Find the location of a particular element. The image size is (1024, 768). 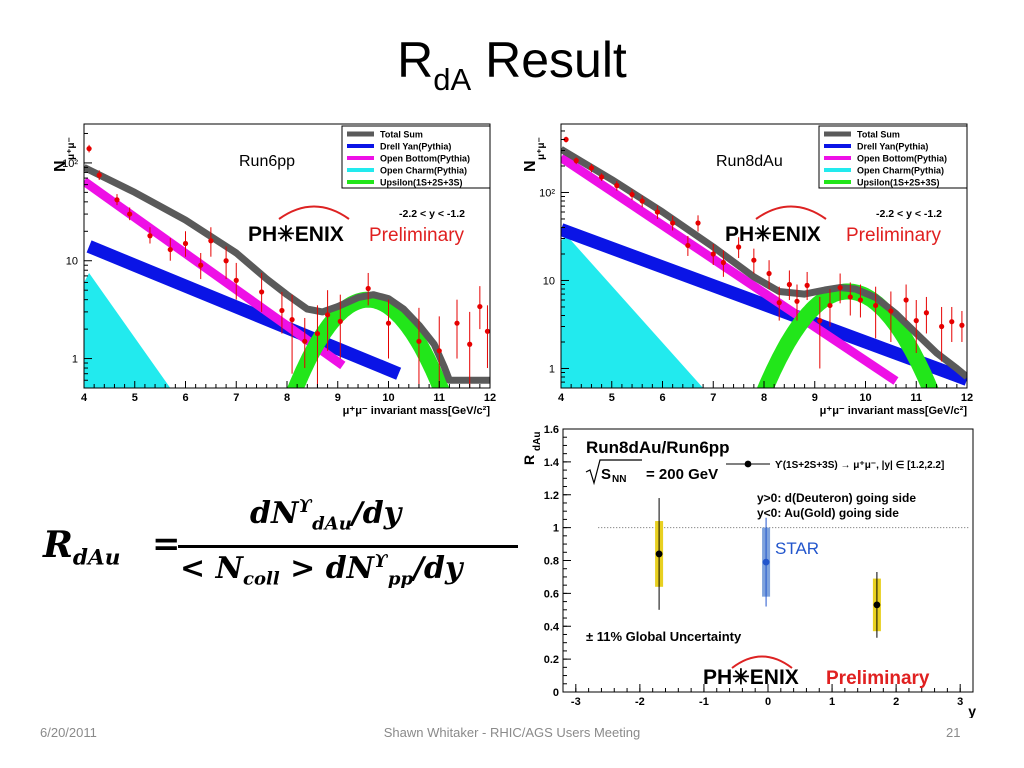

rdau-formula: RdAu = dNϒdAu/dy < Ncoll > dNϒpp/dy is located at coordinates (279, 546).